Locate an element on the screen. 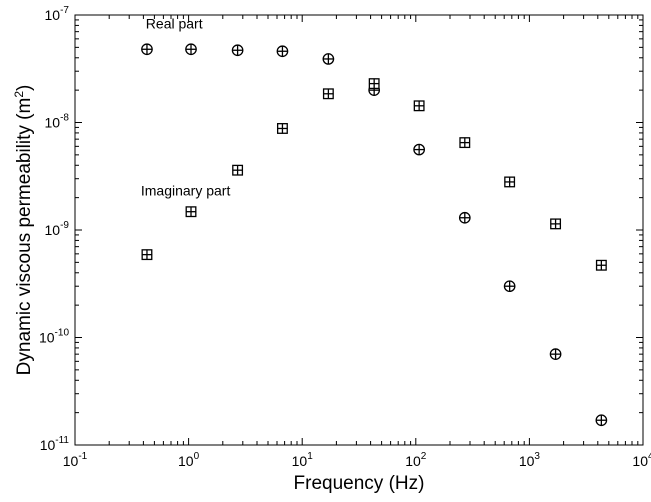 The width and height of the screenshot is (651, 502). x-tick-label: 10⁻¹ is located at coordinates (75, 460).